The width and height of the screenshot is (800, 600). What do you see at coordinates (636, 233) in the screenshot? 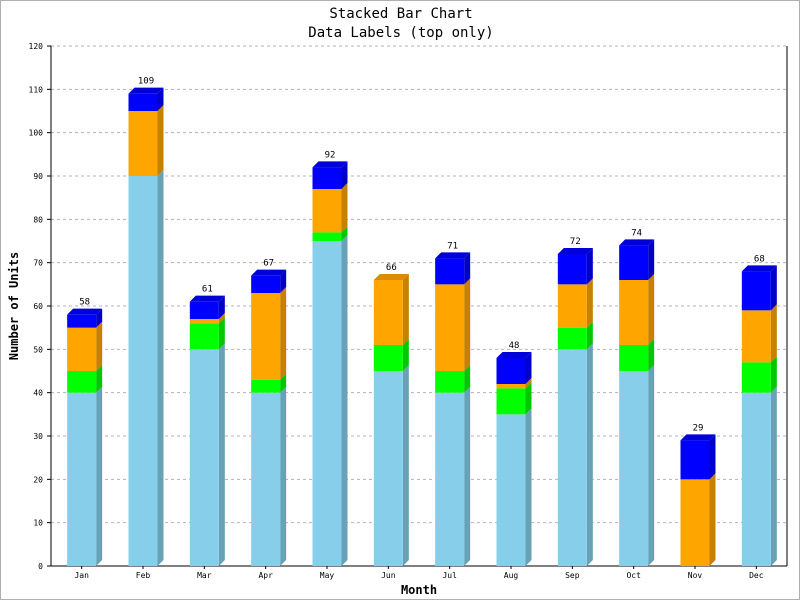
I see `data-label: 74` at bounding box center [636, 233].